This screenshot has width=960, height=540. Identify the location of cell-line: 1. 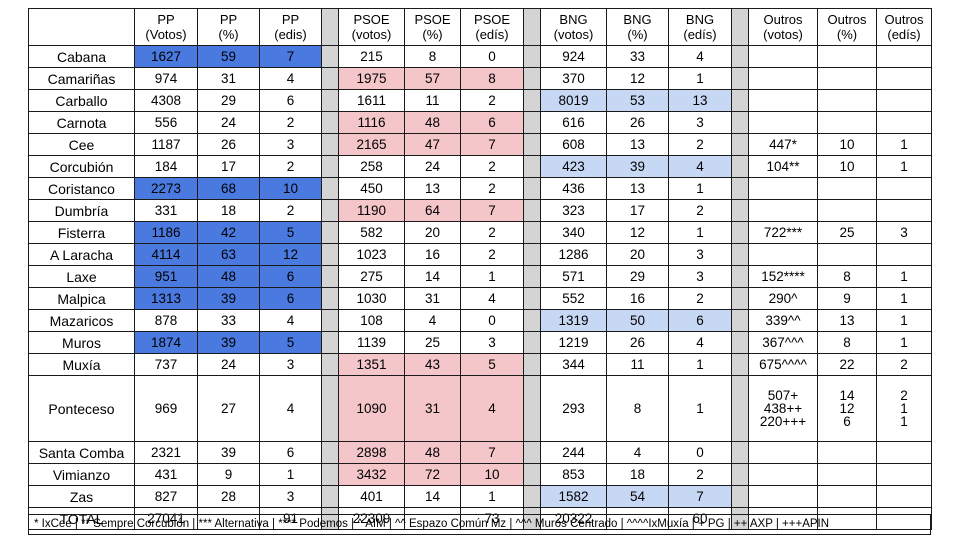
(904, 421).